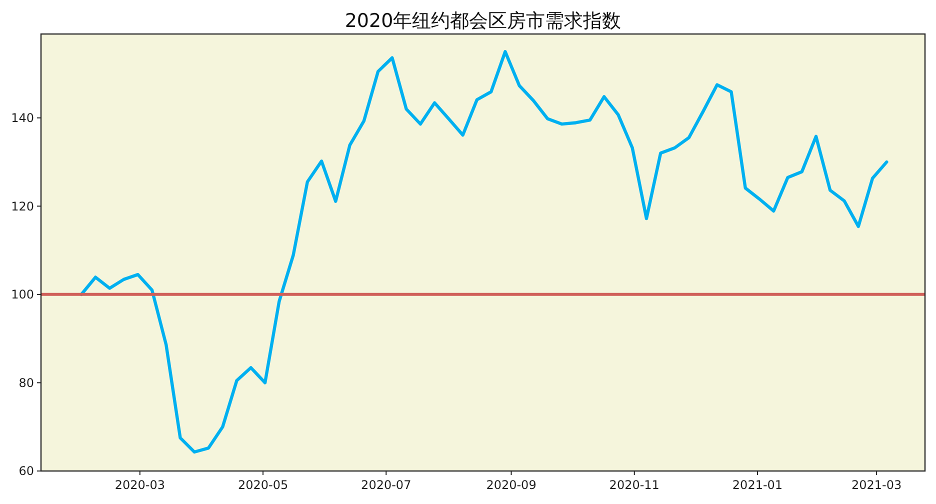 This screenshot has width=936, height=504. I want to click on x-tick-label: 2020-03, so click(139, 485).